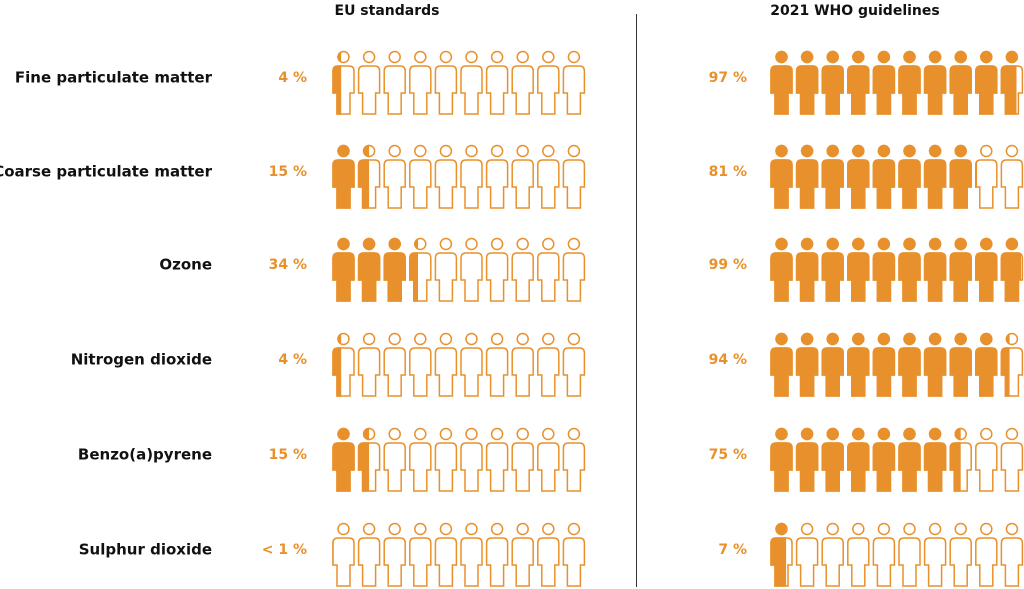 This screenshot has height=589, width=1024. What do you see at coordinates (728, 455) in the screenshot?
I see `value-label: 75 %` at bounding box center [728, 455].